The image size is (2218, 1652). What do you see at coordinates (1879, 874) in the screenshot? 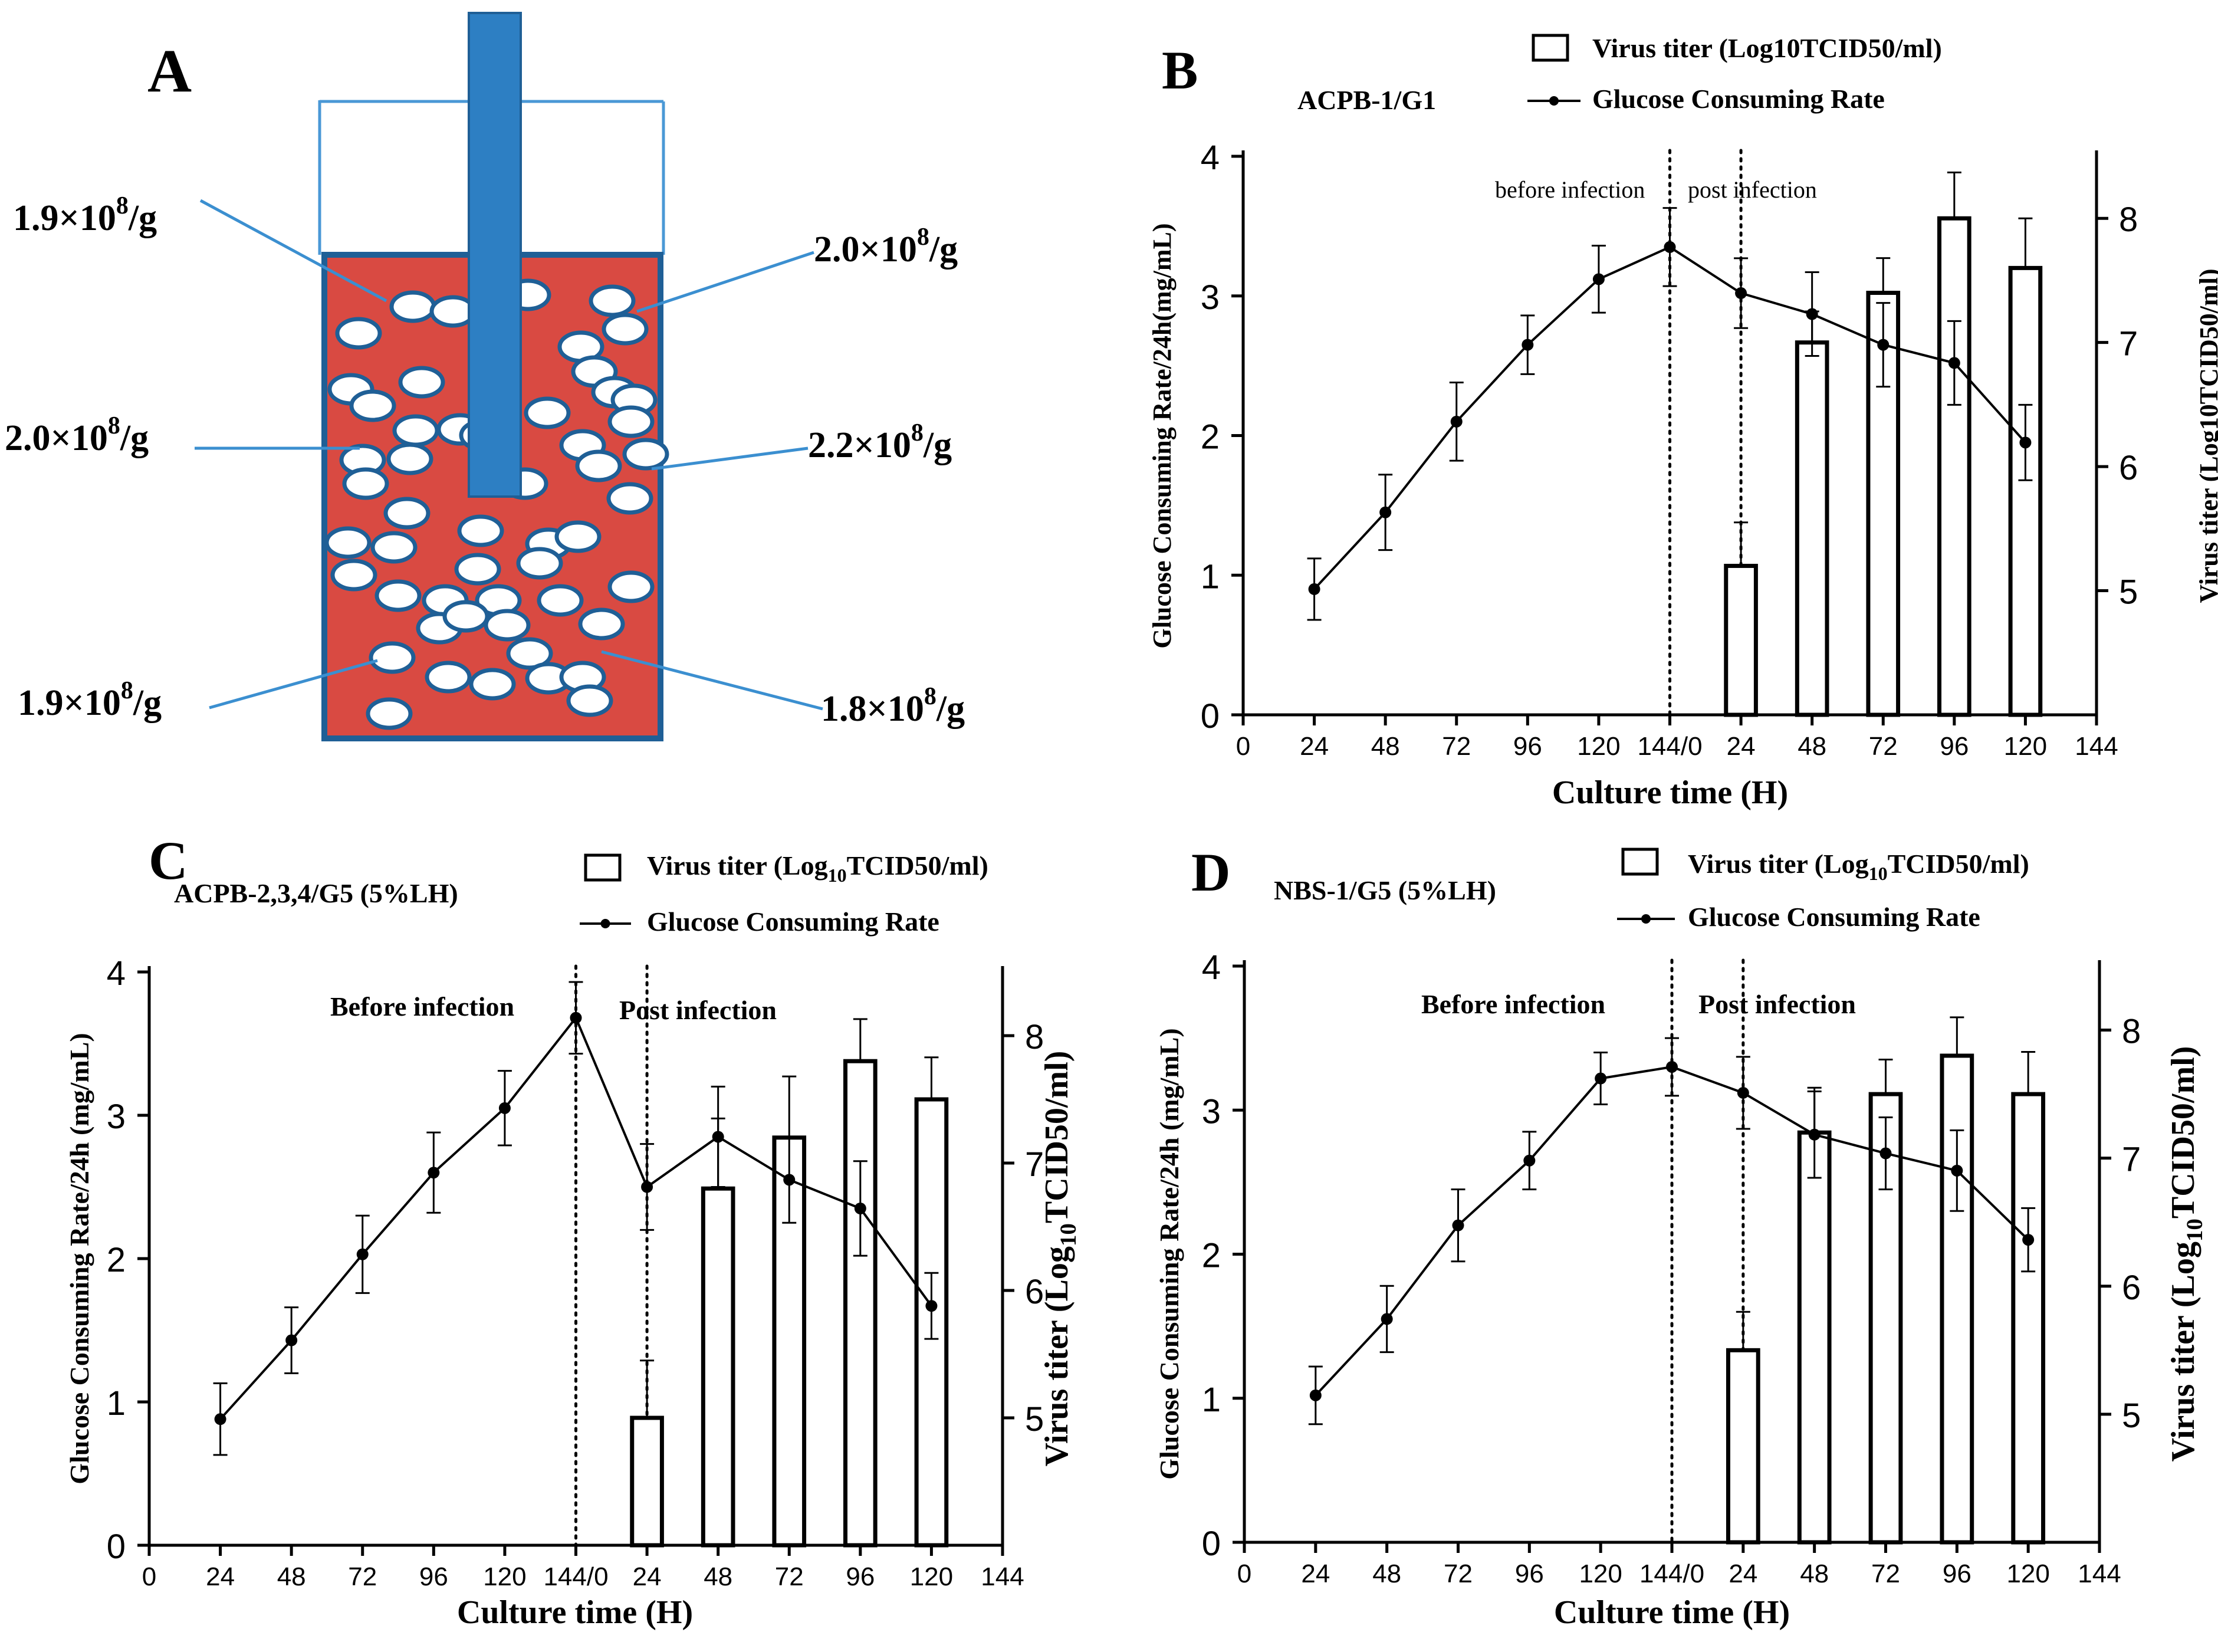
I see `legend-bar-label-sub: 10` at bounding box center [1879, 874].